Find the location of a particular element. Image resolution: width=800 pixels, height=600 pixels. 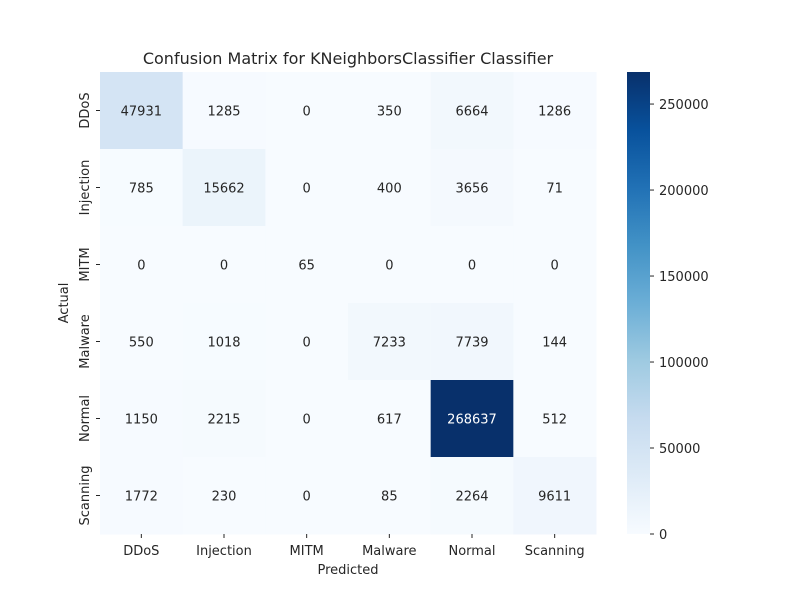

x-tick-label: DDoS is located at coordinates (141, 551).